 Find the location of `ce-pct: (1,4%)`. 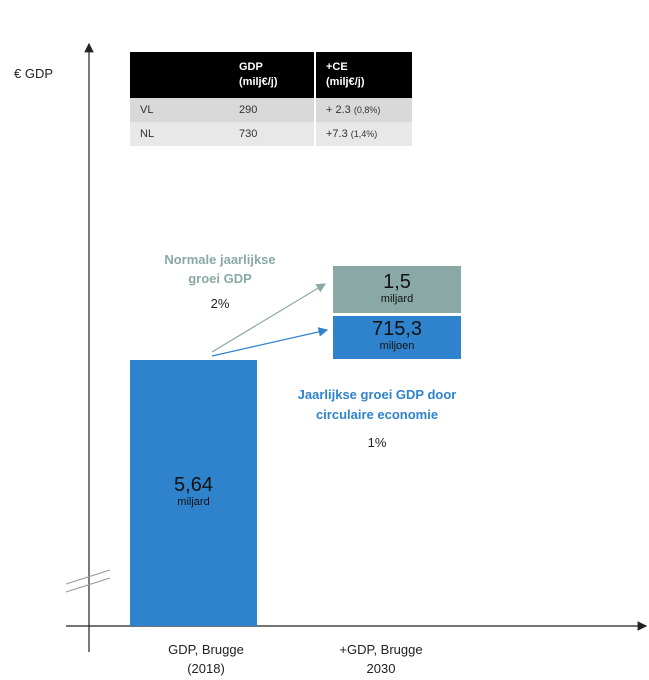

ce-pct: (1,4%) is located at coordinates (364, 134).